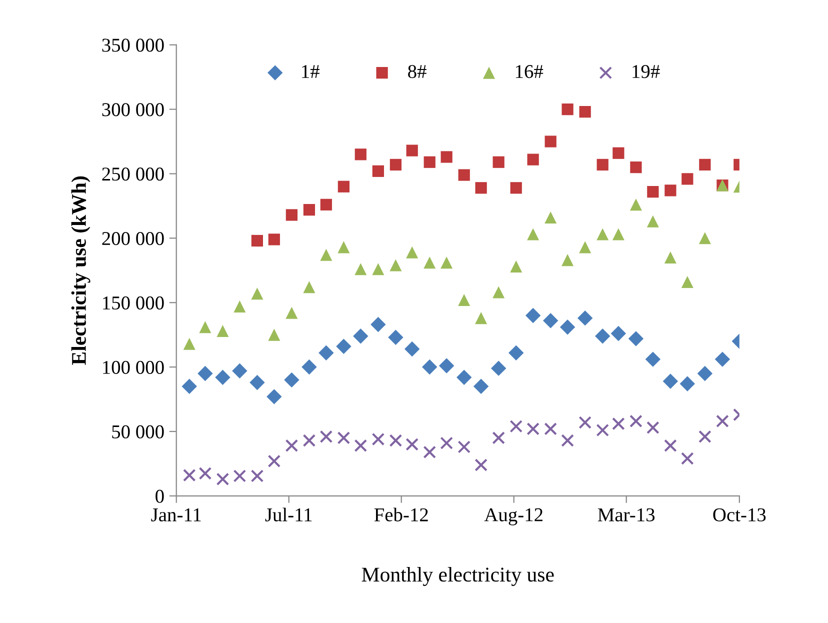  Describe the element at coordinates (401, 515) in the screenshot. I see `x-tick-label: Feb-12` at that location.